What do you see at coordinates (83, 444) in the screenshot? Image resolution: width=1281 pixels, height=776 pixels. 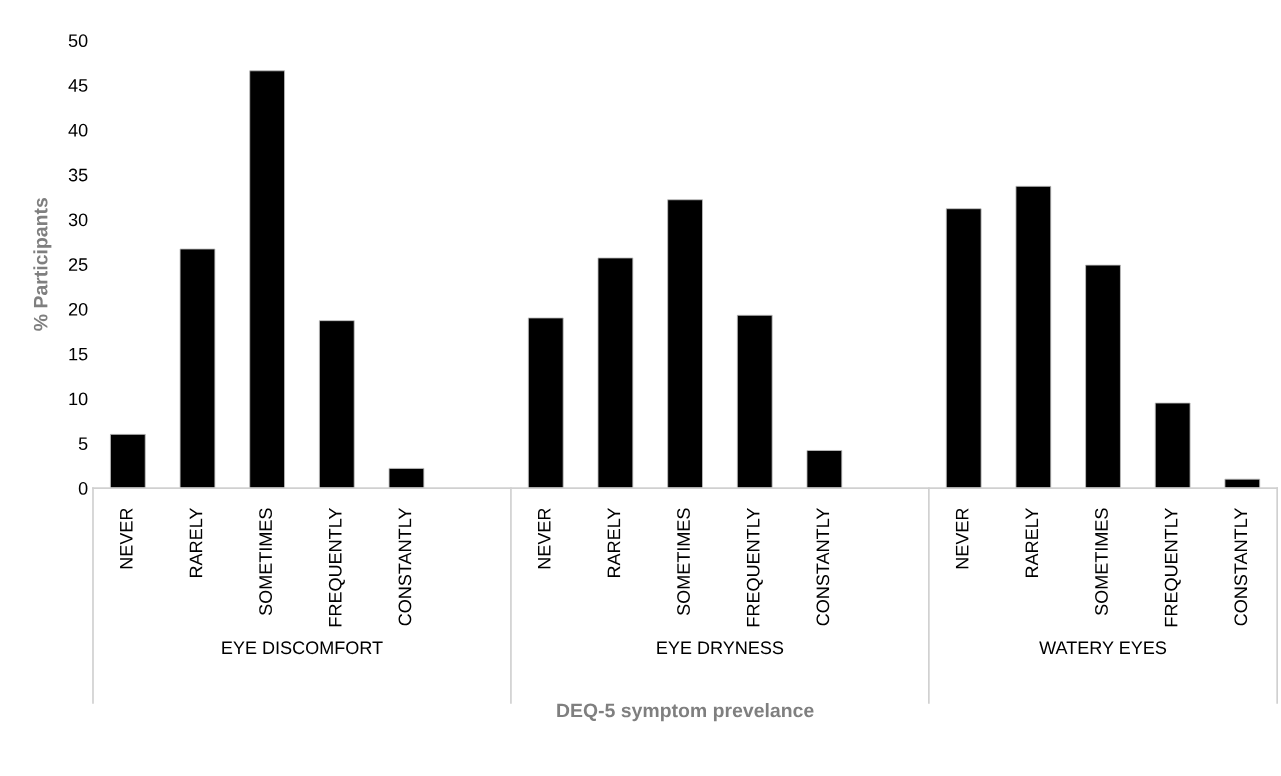 I see `y-tick-label: 5` at bounding box center [83, 444].